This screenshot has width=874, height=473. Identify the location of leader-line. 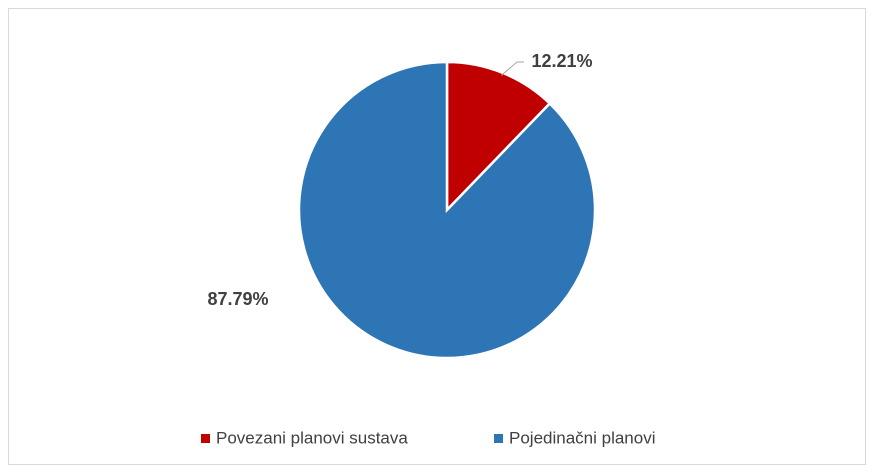
(512, 68).